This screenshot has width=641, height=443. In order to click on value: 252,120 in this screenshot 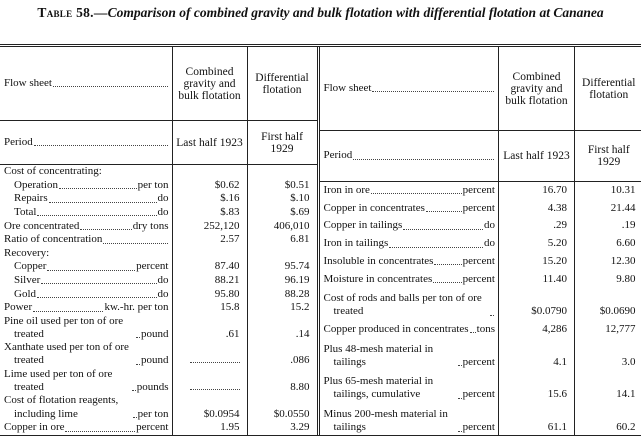, I will do `click(221, 225)`.